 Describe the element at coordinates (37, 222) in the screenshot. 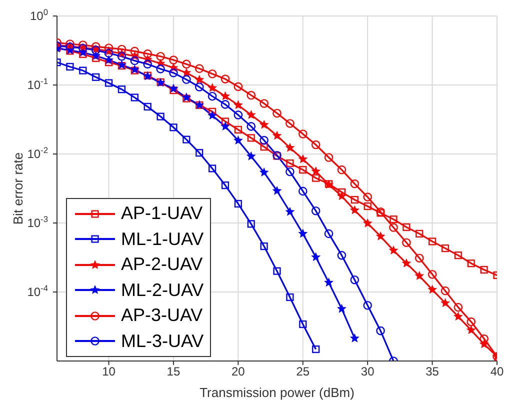

I see `y-tick-label: 10$^{-3}$` at that location.